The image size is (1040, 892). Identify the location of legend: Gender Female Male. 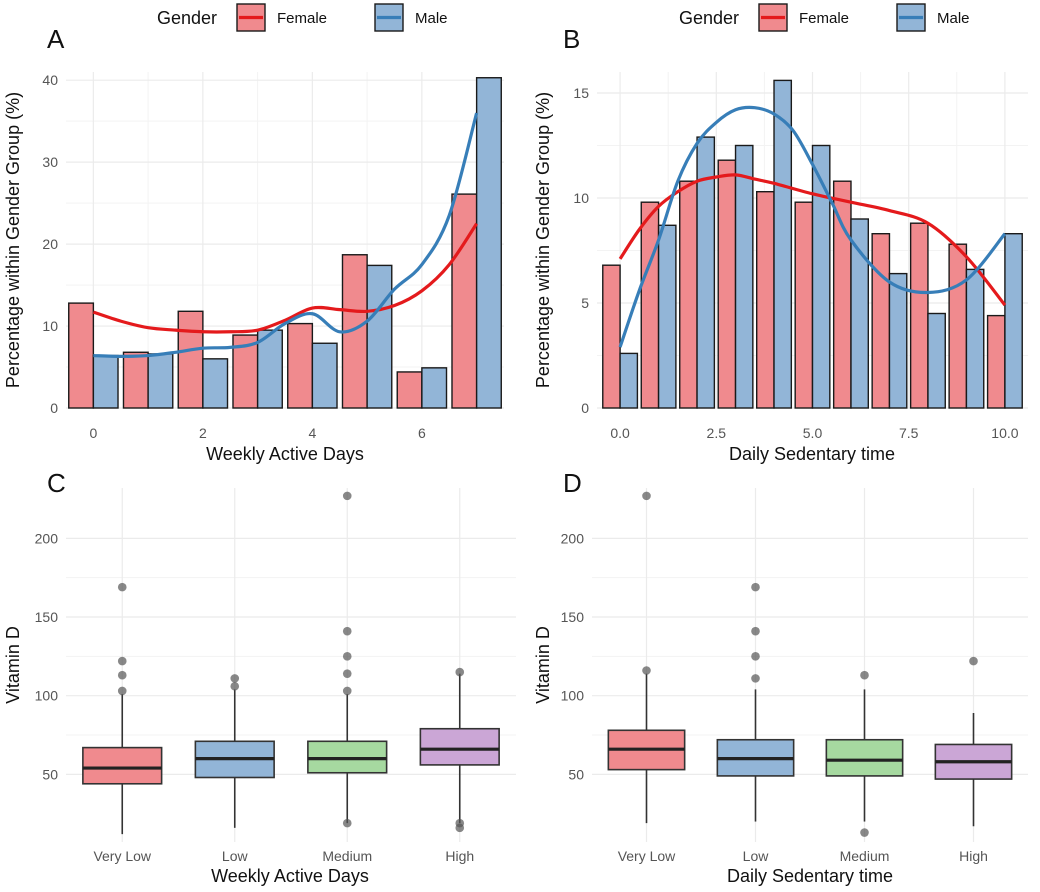
(824, 17).